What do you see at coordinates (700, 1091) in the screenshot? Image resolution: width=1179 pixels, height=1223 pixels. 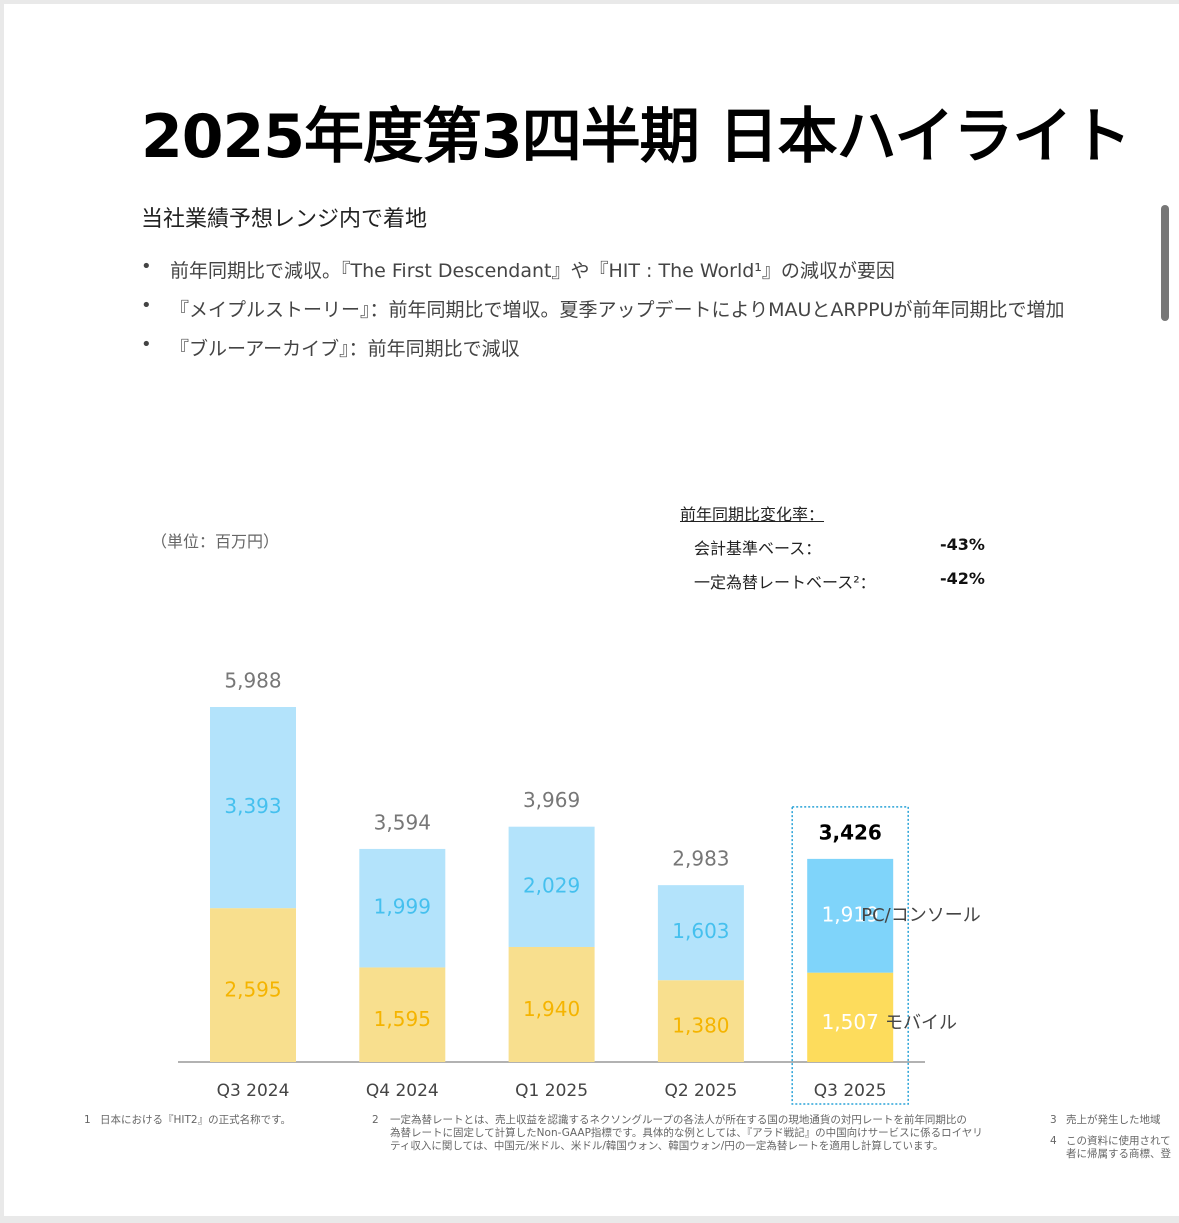 I see `x-tick-label: Q2 2025` at bounding box center [700, 1091].